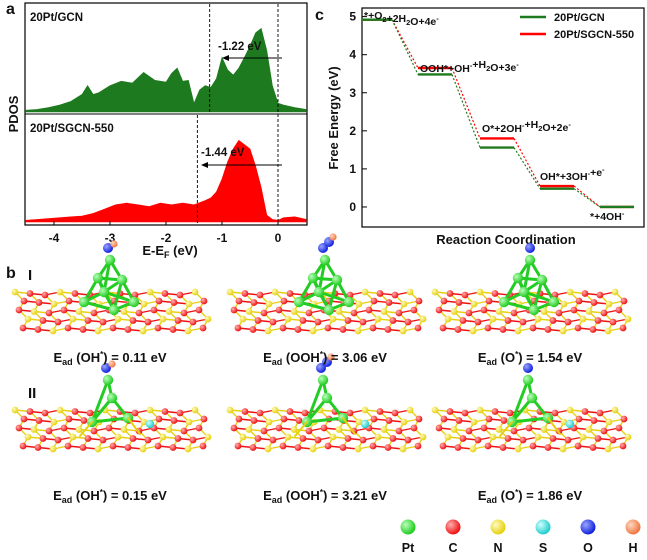  I want to click on d-band-arrowhead-gcn, so click(225, 58).